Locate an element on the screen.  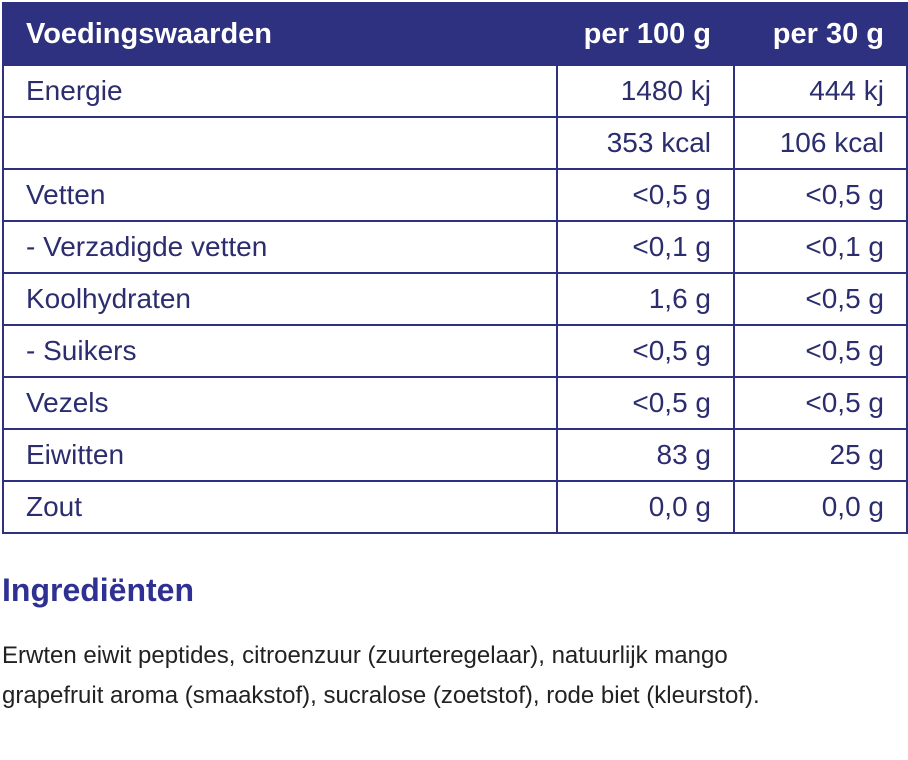
header-cell: per 100 g is located at coordinates (645, 34).